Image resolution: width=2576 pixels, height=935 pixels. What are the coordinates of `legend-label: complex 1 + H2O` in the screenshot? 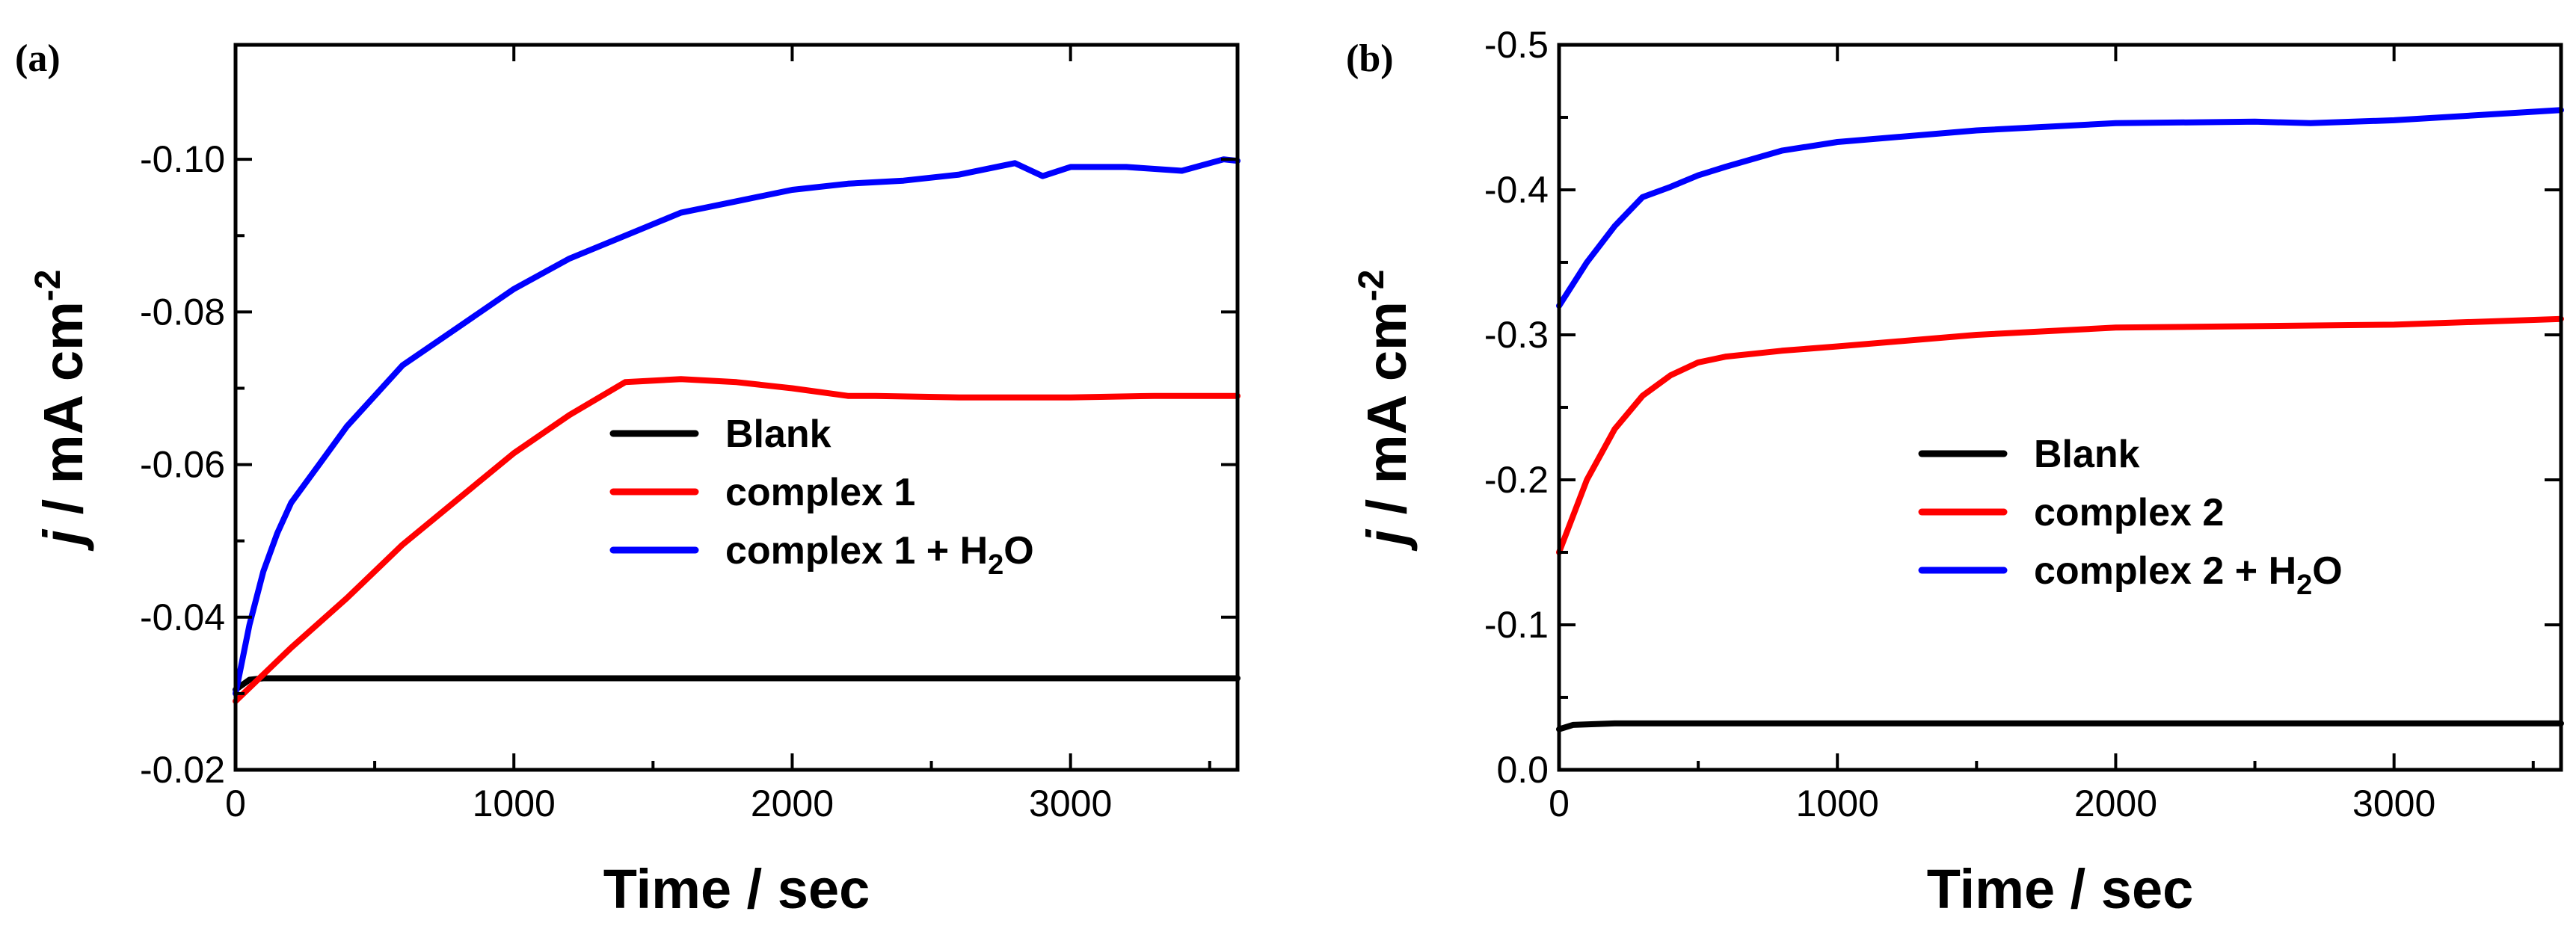 It's located at (879, 555).